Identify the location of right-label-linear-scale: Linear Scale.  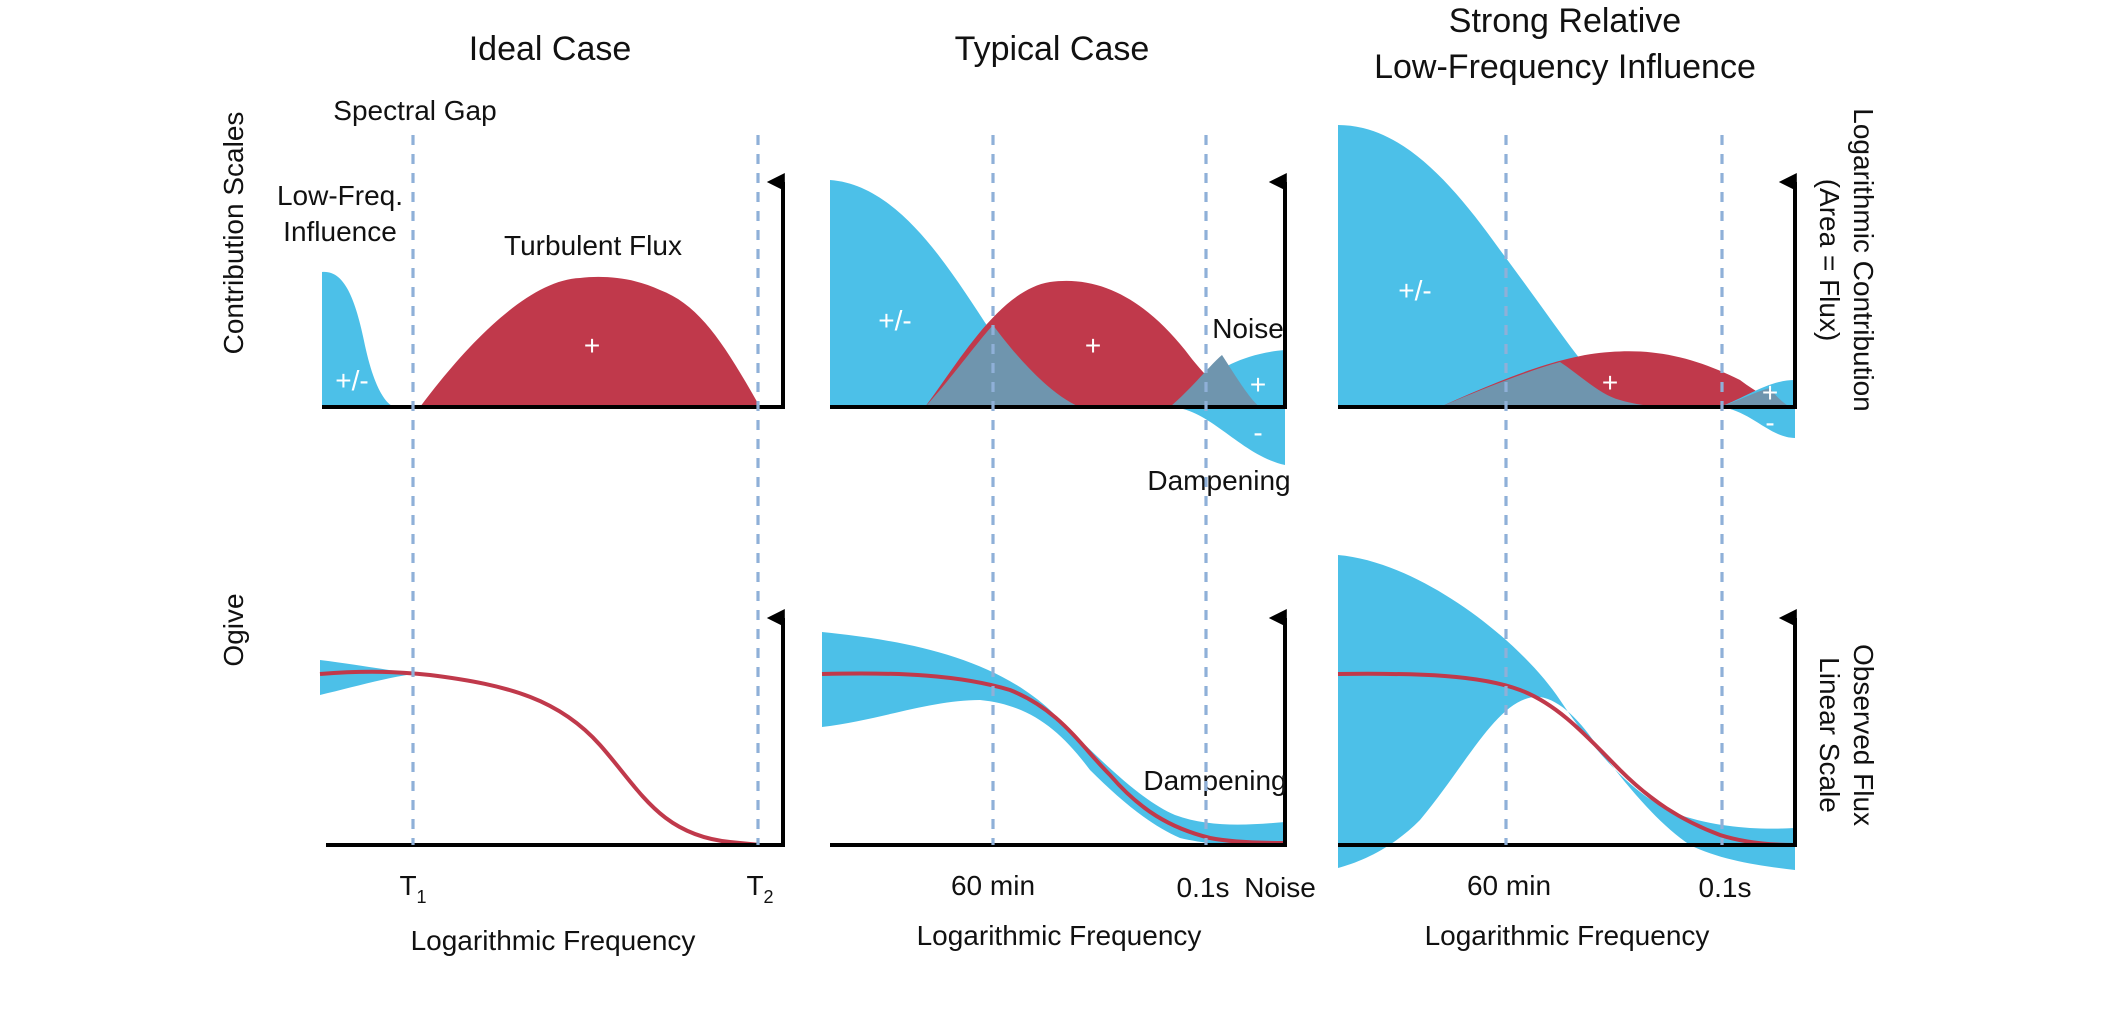
(1829, 735).